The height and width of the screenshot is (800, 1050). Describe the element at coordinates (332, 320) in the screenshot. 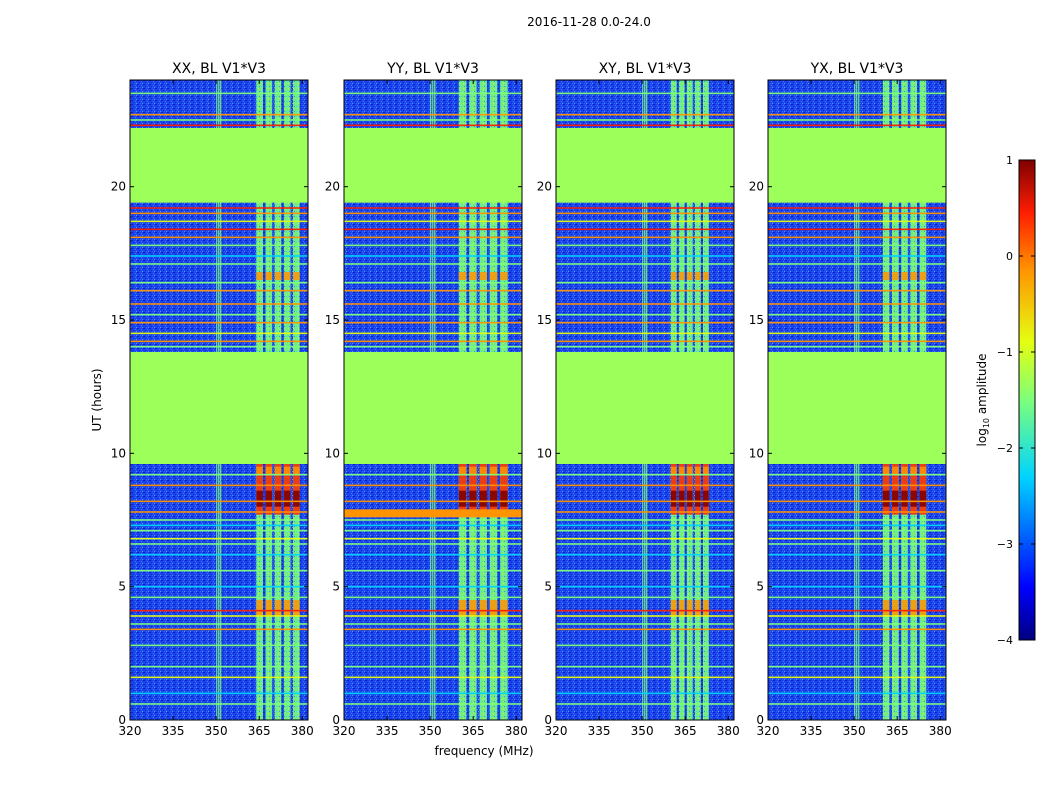

I see `y-tick-label: 15` at that location.